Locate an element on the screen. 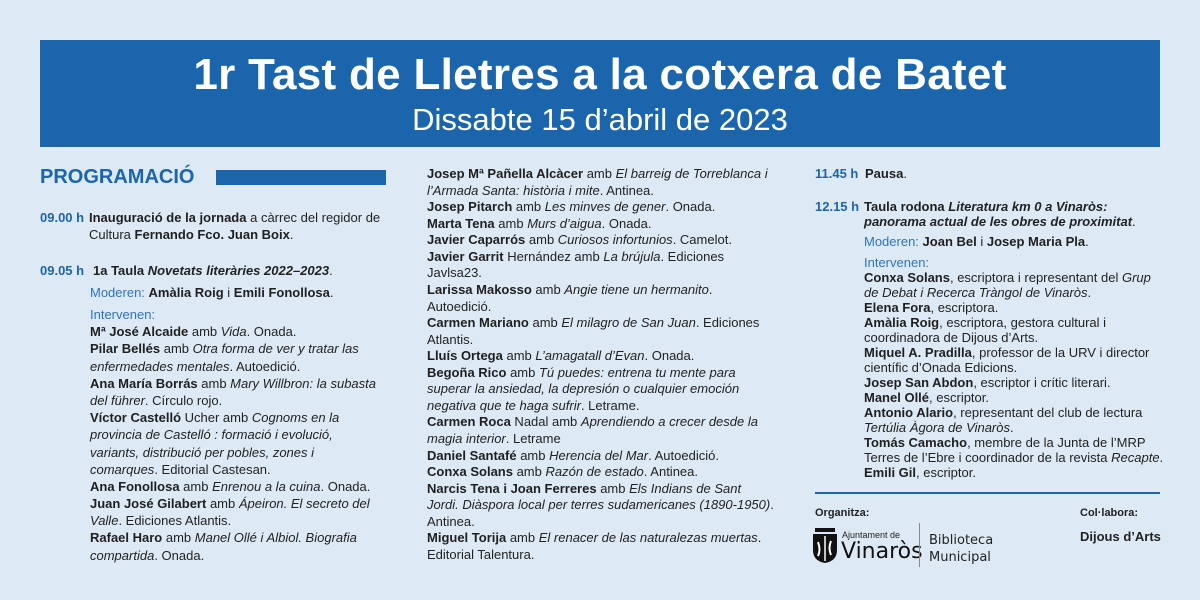  plain-text: . Onada. is located at coordinates (626, 223).